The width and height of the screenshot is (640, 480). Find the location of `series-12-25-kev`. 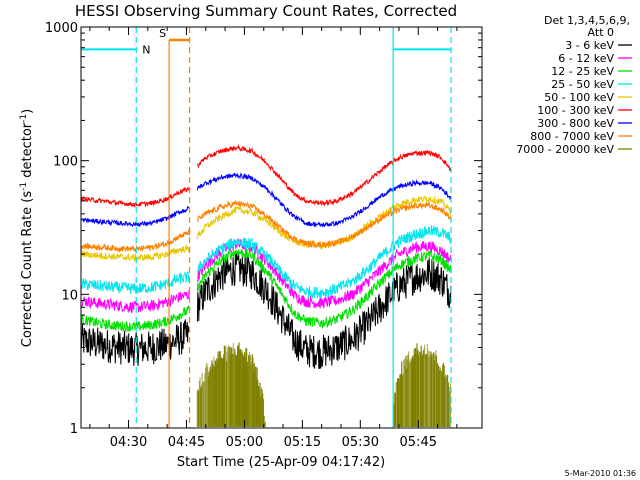

series-12-25-kev is located at coordinates (266, 290).